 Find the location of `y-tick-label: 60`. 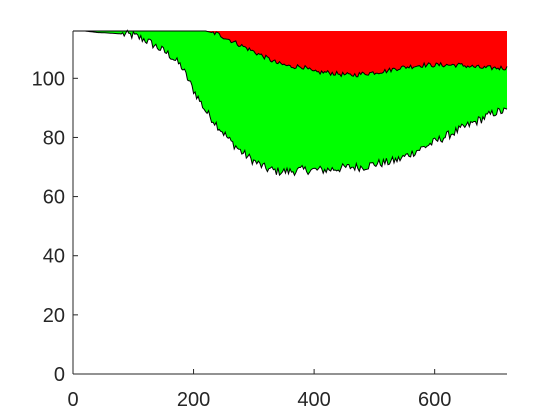

y-tick-label: 60 is located at coordinates (54, 198).